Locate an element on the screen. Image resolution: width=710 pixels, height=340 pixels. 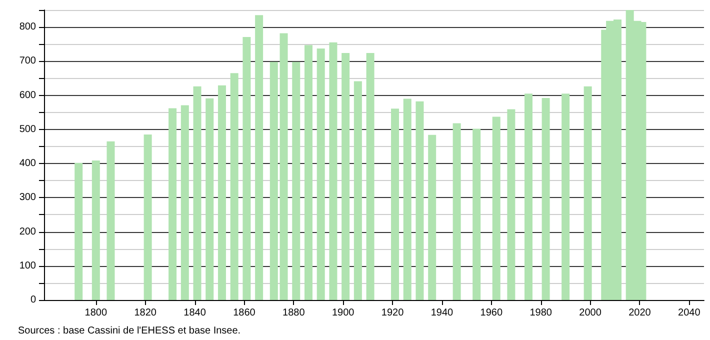
x-tick-label: 1920 is located at coordinates (392, 313).